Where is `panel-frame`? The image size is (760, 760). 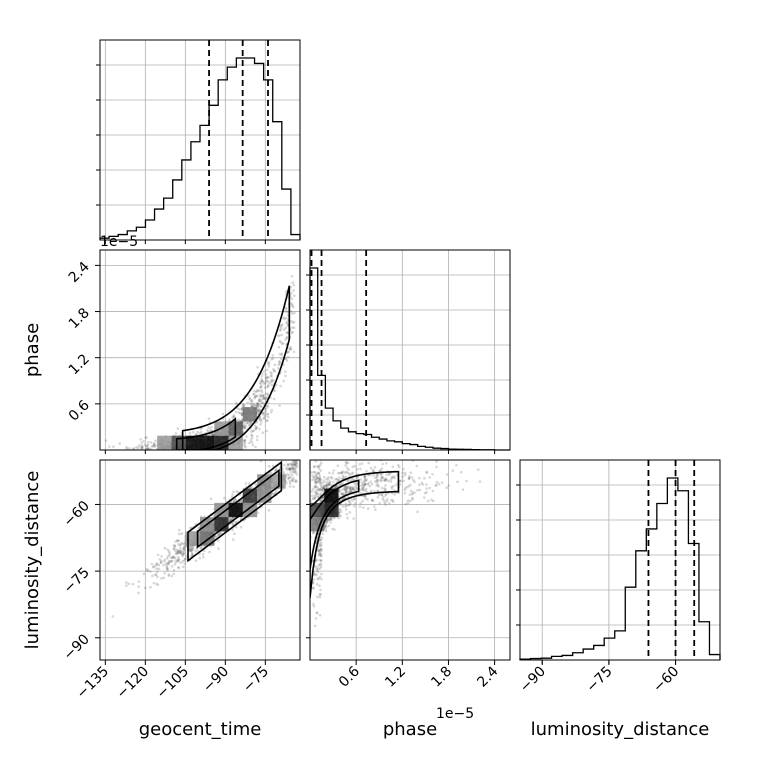
panel-frame is located at coordinates (200, 140).